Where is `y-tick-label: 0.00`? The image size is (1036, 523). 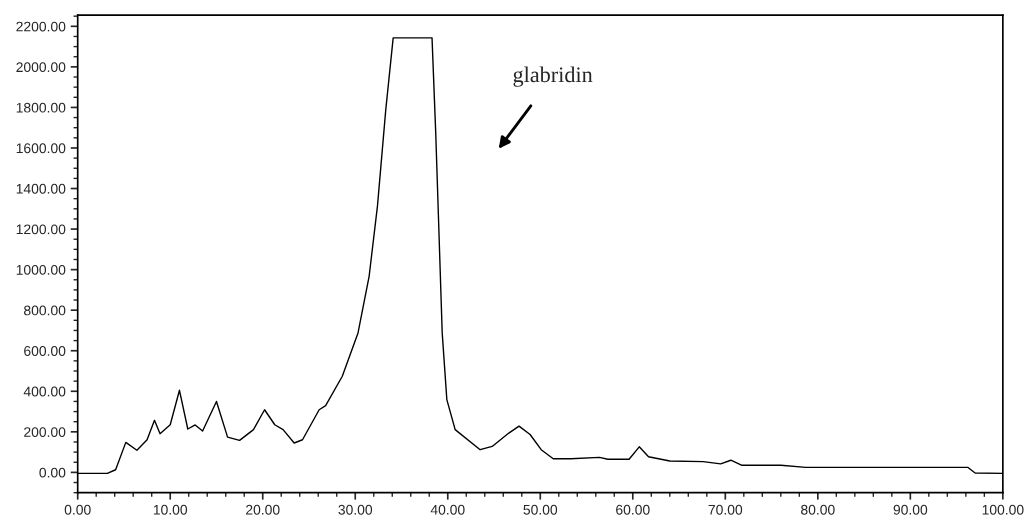
y-tick-label: 0.00 is located at coordinates (52, 472).